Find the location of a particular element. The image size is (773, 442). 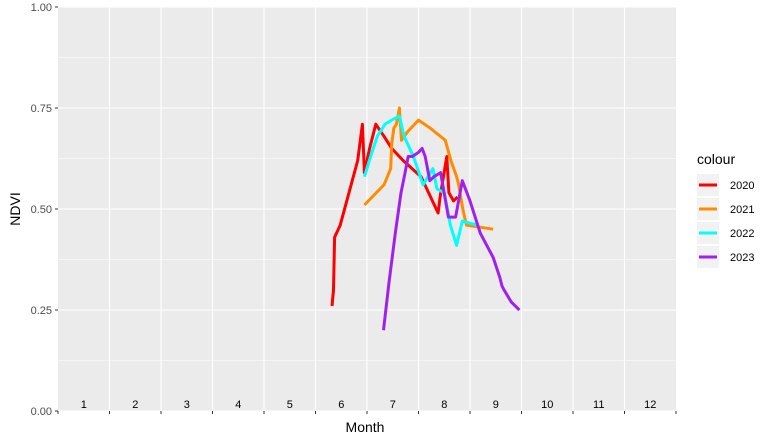

y-tick-label: 0.75 is located at coordinates (41, 109).